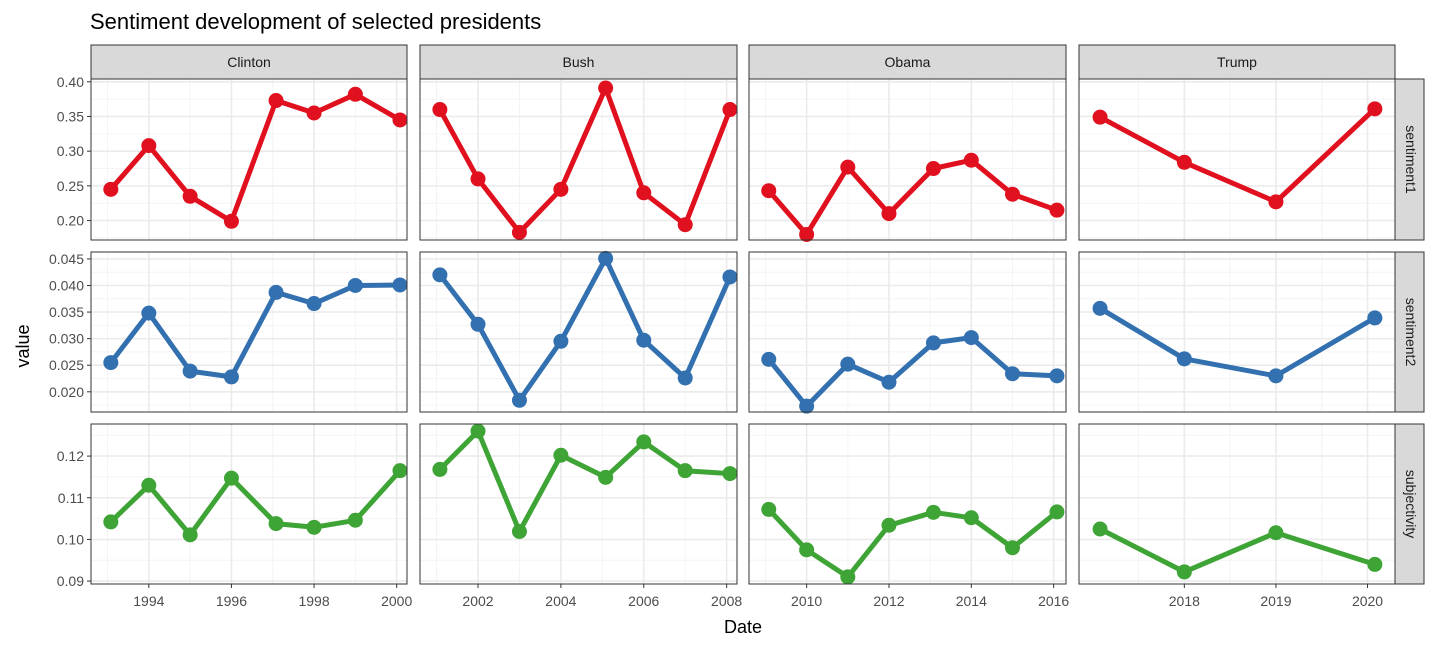  I want to click on y-tick-label: 0.020, so click(66, 392).